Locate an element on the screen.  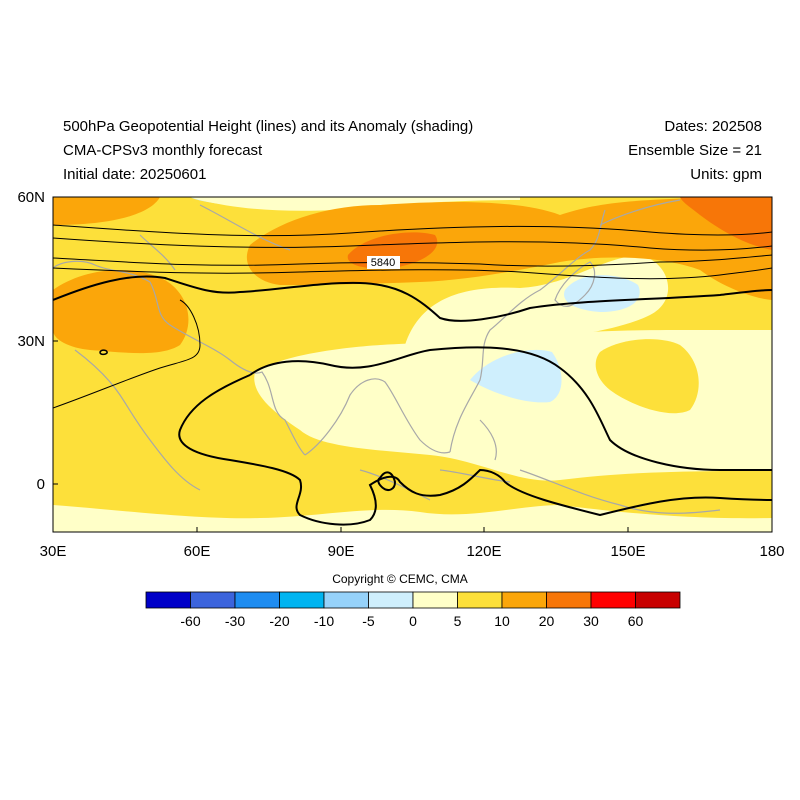
y-tick-label: 30N is located at coordinates (31, 341).